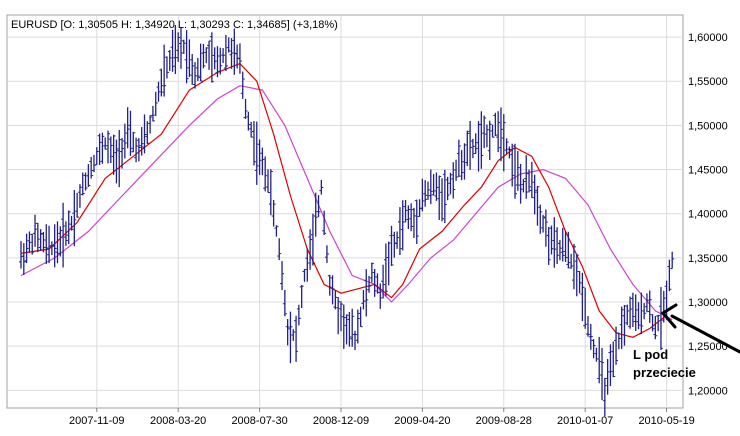 The height and width of the screenshot is (436, 740). What do you see at coordinates (708, 391) in the screenshot?
I see `y-tick-label: 1,20000` at bounding box center [708, 391].